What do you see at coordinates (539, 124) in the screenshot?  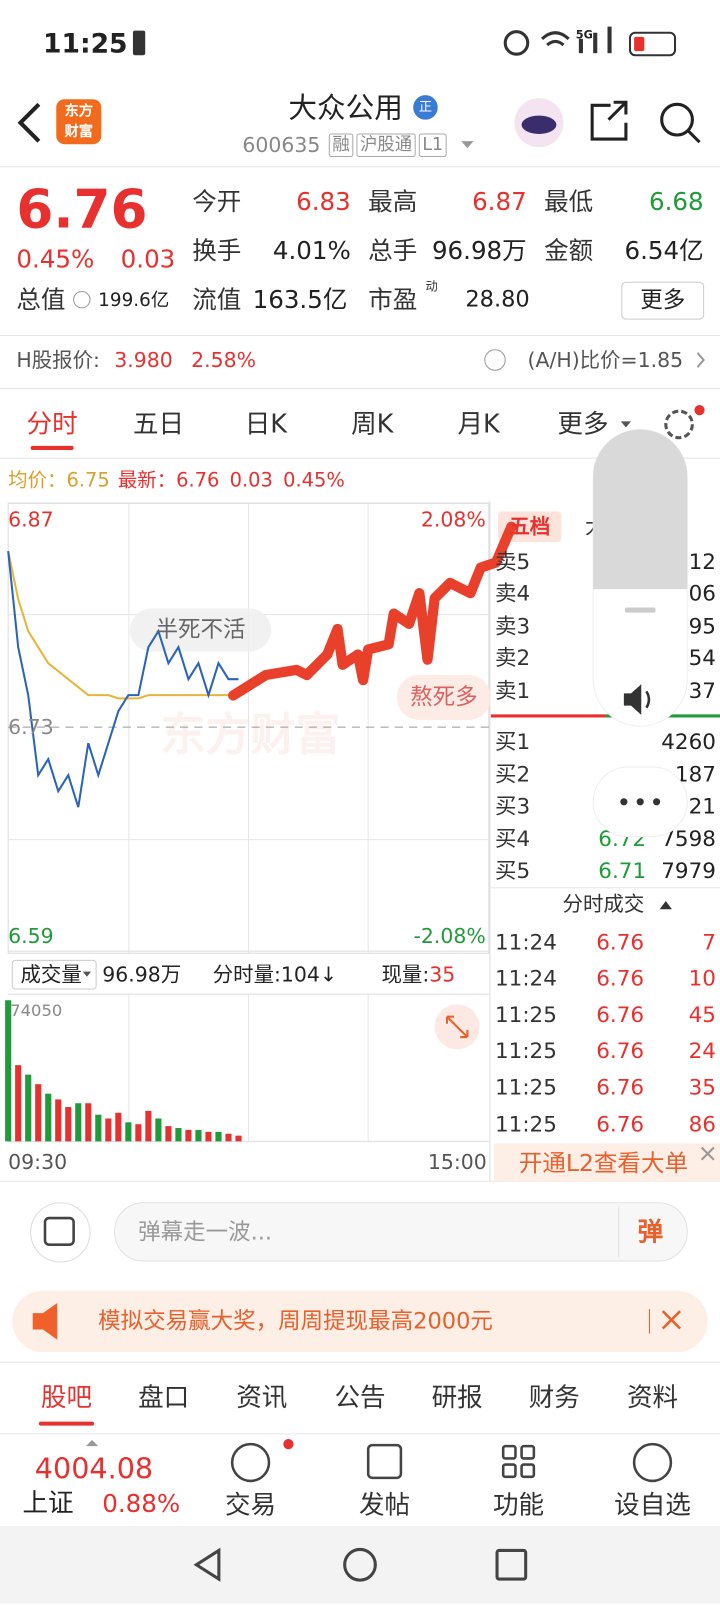 I see `assistant-face` at bounding box center [539, 124].